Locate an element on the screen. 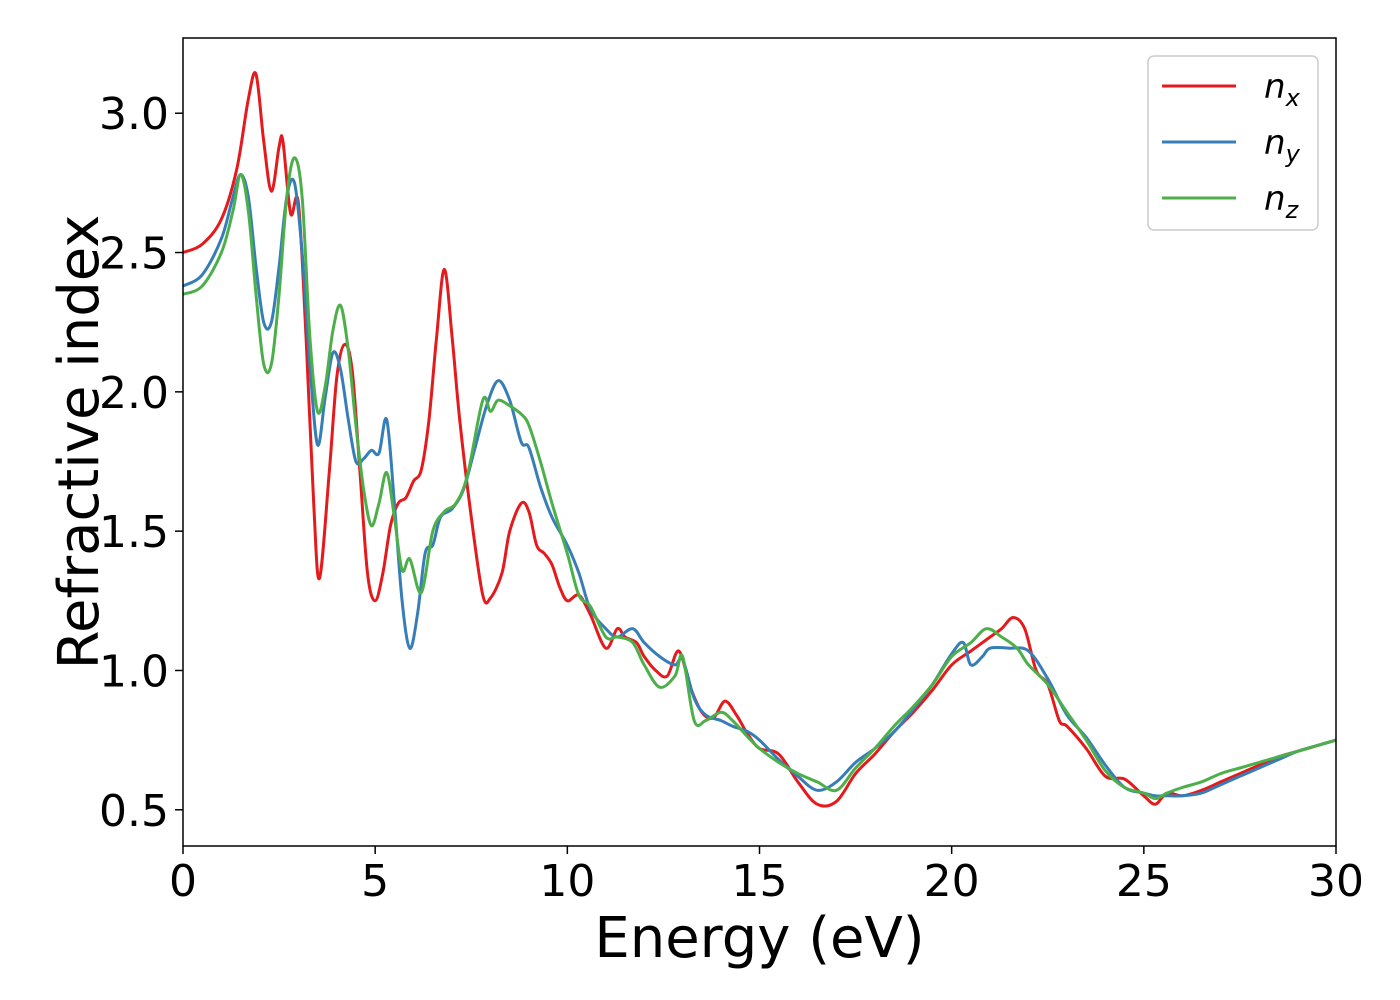 This screenshot has height=1000, width=1400. x-tick-label: 10 is located at coordinates (567, 881).